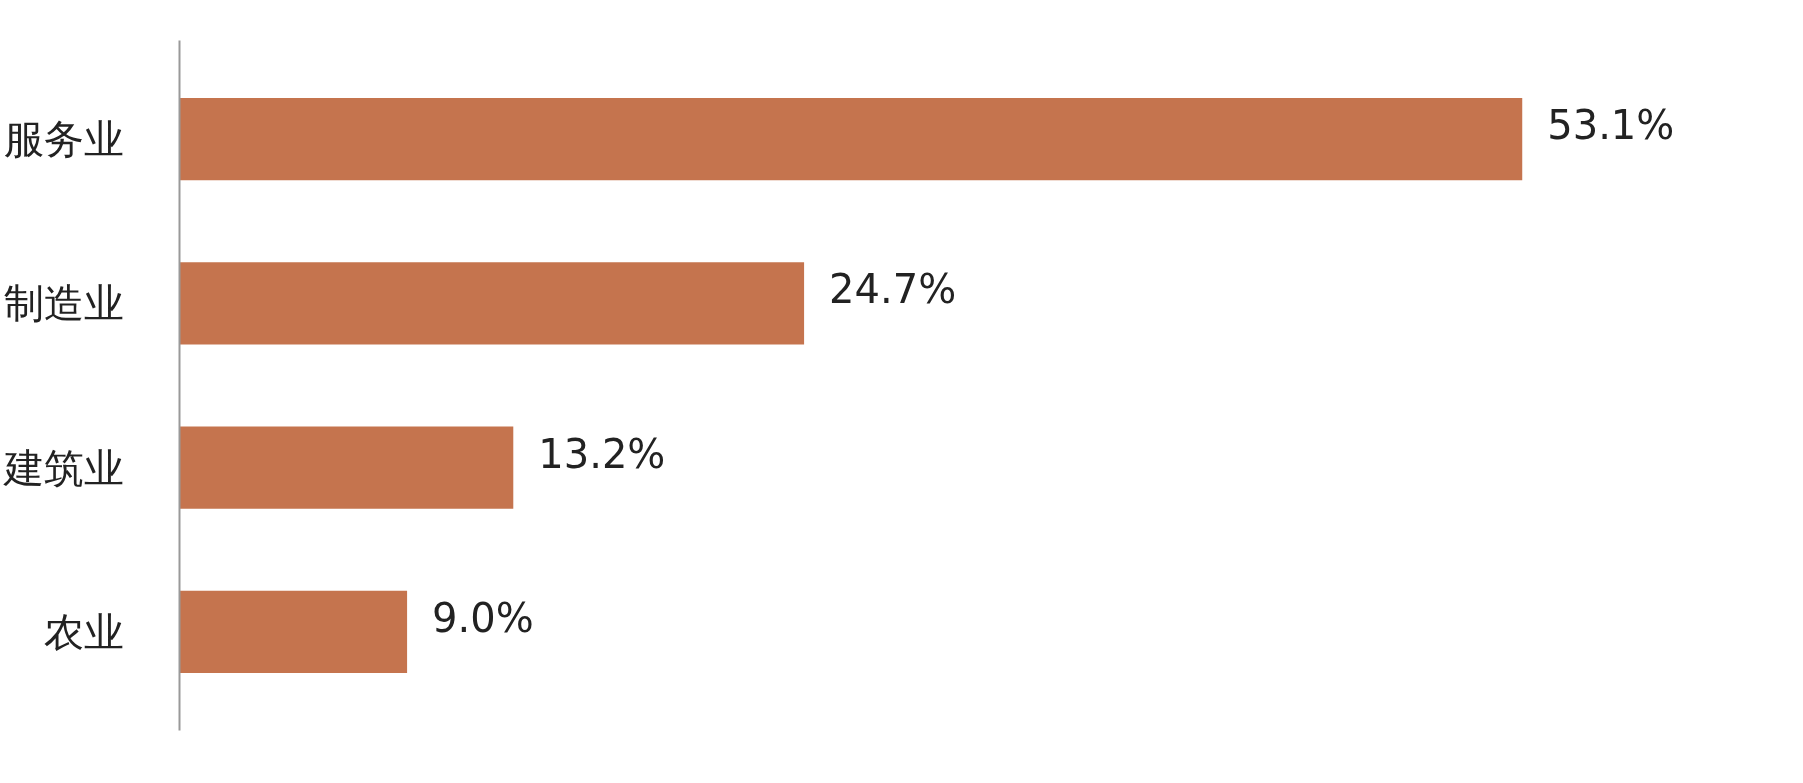 This screenshot has height=783, width=1803. What do you see at coordinates (83, 631) in the screenshot?
I see `y-tick-label: 农业` at bounding box center [83, 631].